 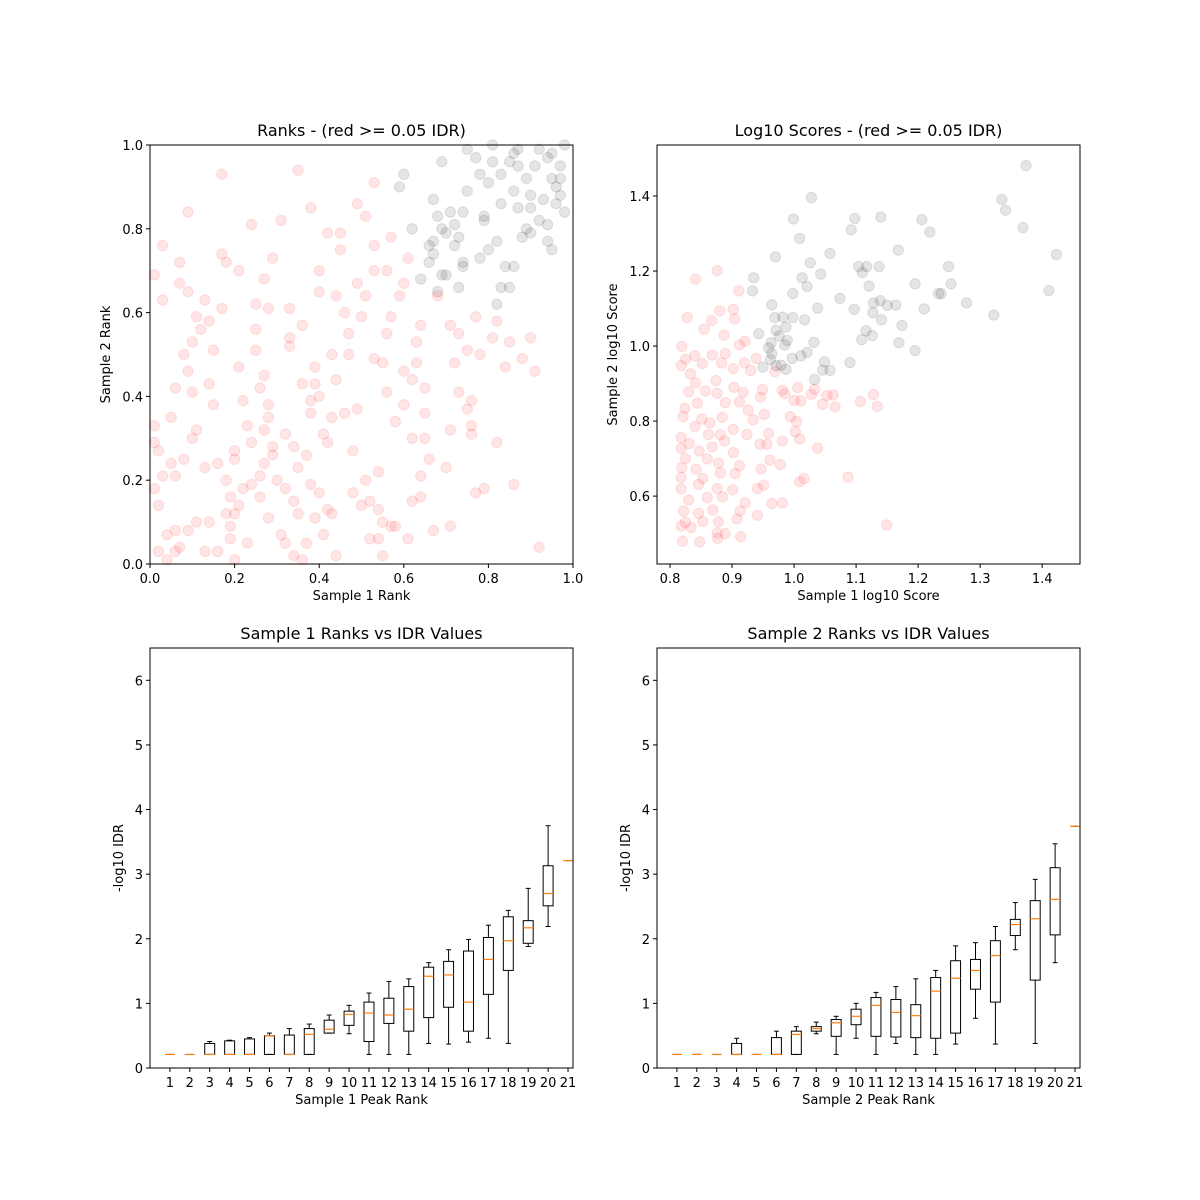 What do you see at coordinates (361, 354) in the screenshot?
I see `axes-frame` at bounding box center [361, 354].